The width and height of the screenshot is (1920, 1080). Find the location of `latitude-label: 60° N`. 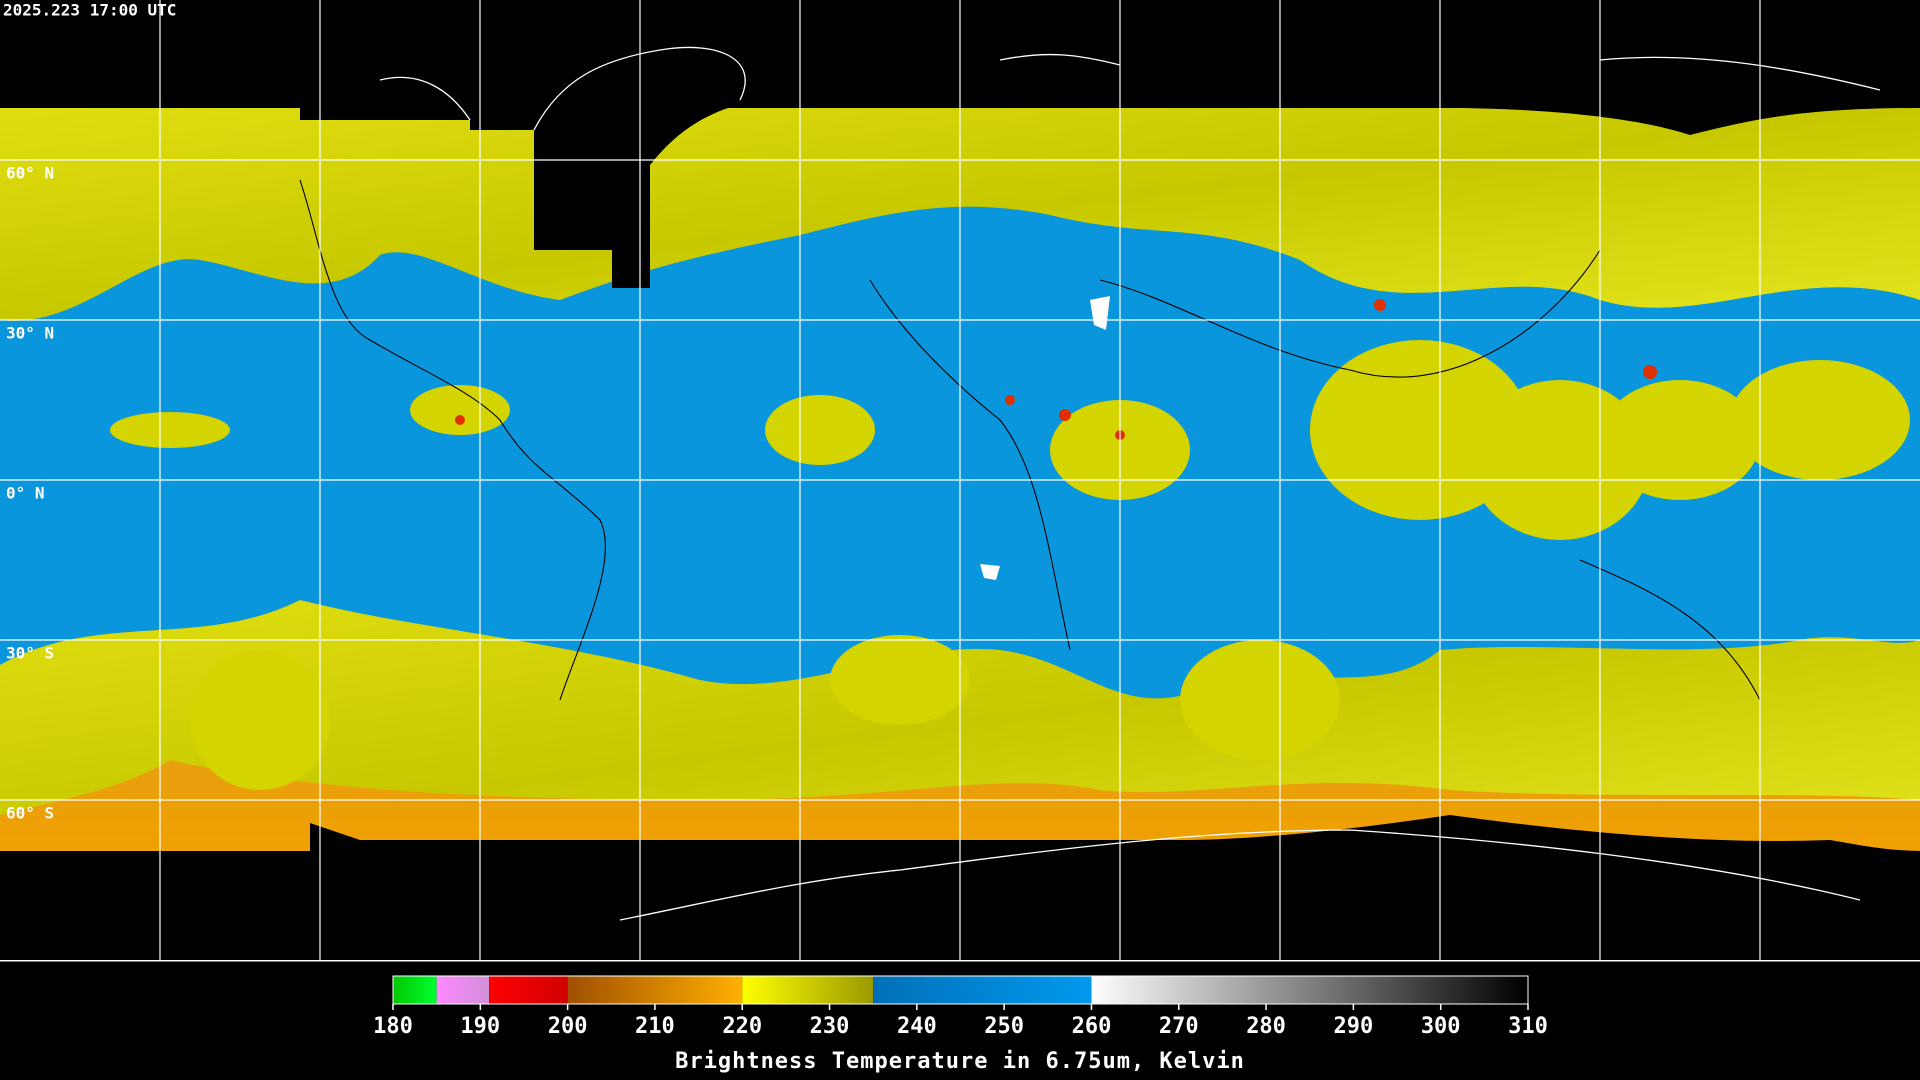

latitude-label: 60° N is located at coordinates (30, 173).